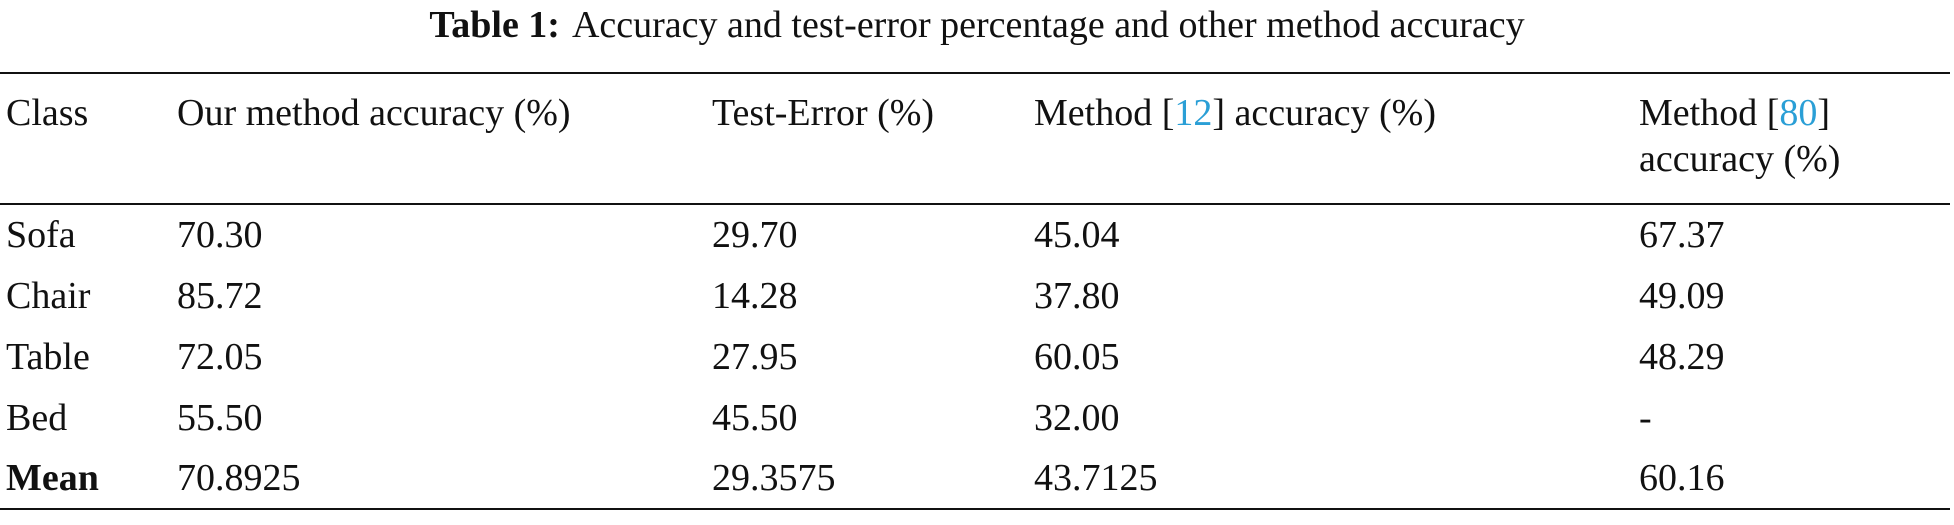 The height and width of the screenshot is (525, 1954). What do you see at coordinates (1077, 356) in the screenshot?
I see `table-cell: 60.05` at bounding box center [1077, 356].